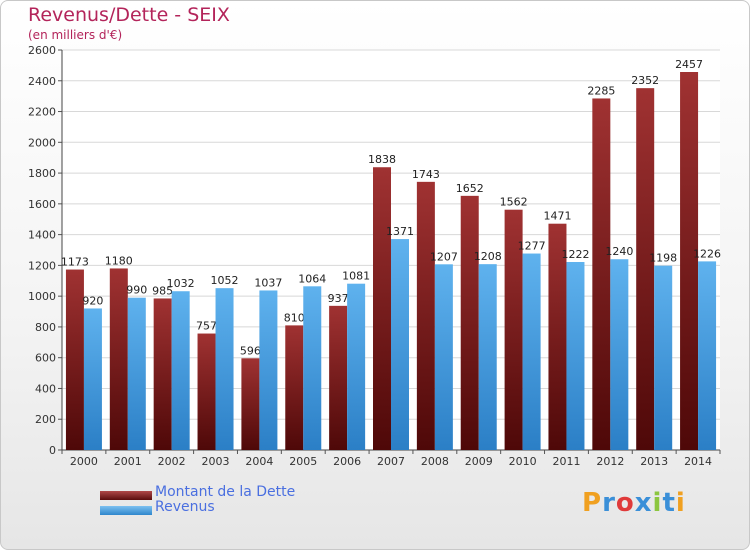 The width and height of the screenshot is (750, 550). I want to click on x-tick-label: 2003, so click(216, 461).